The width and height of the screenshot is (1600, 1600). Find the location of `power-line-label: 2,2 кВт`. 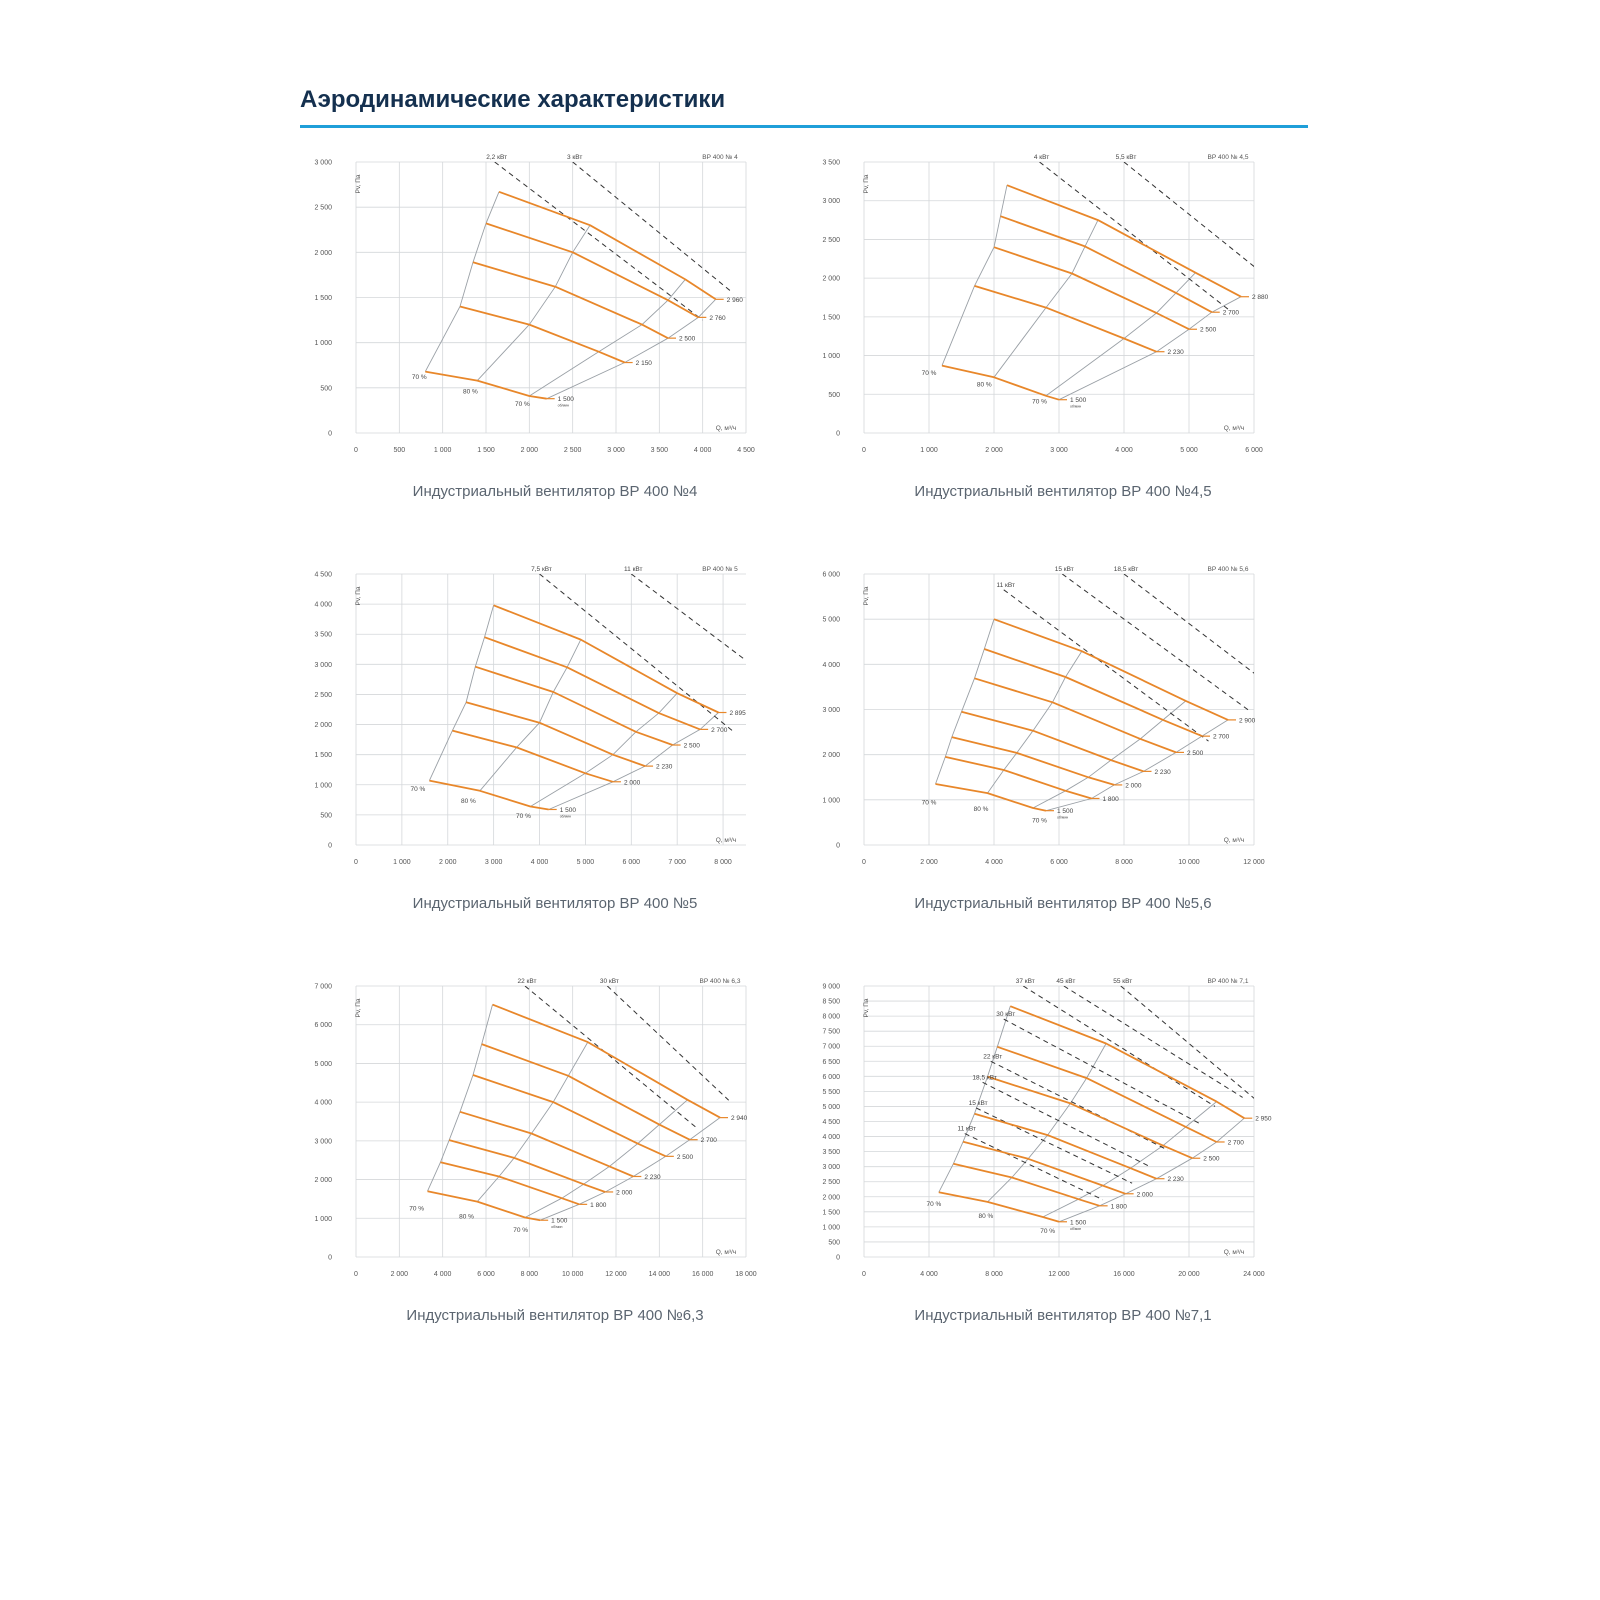

power-line-label: 2,2 кВт is located at coordinates (496, 157).